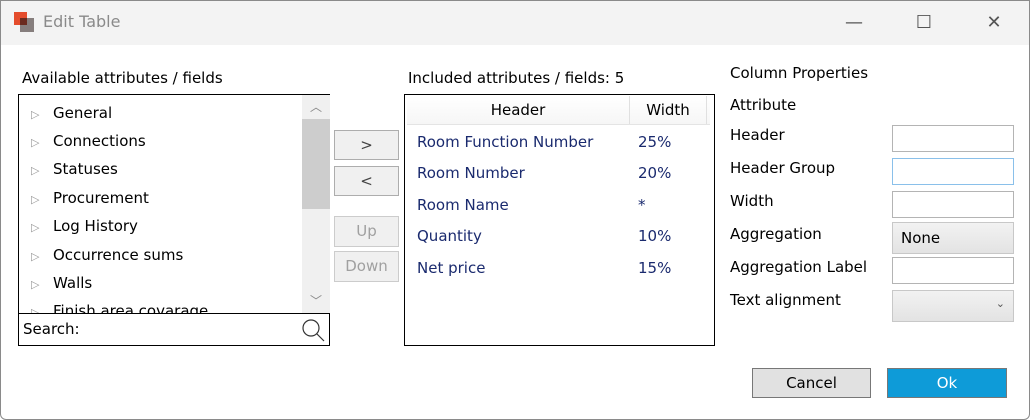 This screenshot has height=420, width=1030. What do you see at coordinates (994, 22) in the screenshot?
I see `close-button: ✕` at bounding box center [994, 22].